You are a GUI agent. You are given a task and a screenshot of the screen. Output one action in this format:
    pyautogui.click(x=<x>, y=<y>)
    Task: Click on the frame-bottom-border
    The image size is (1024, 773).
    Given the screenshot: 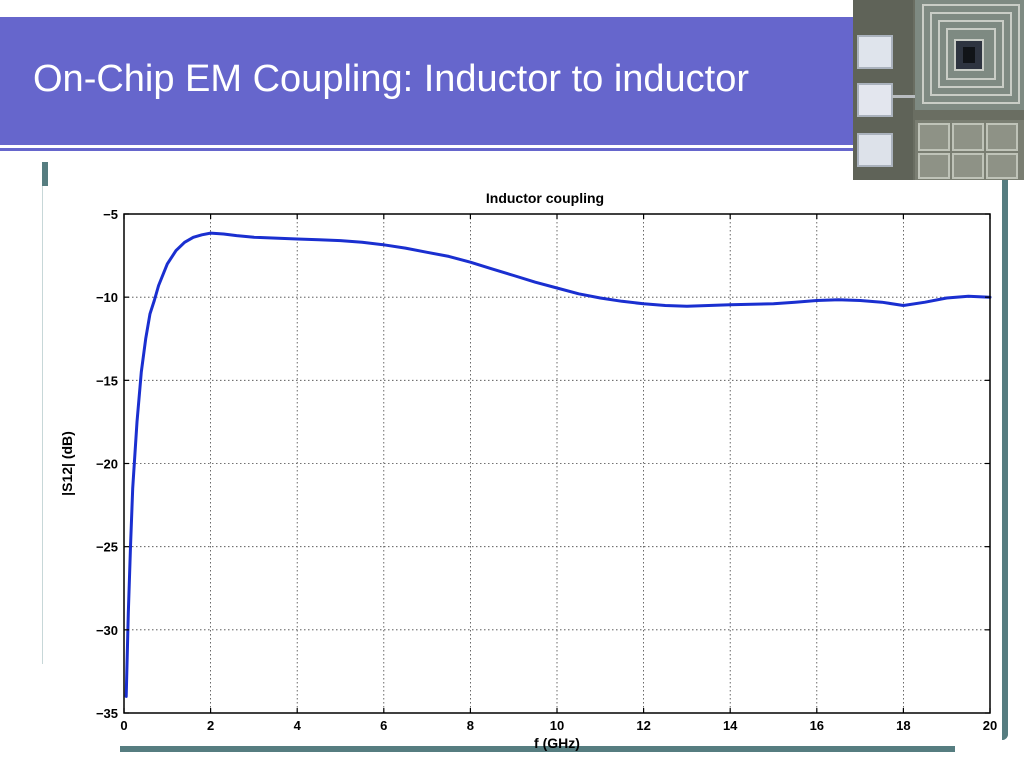 What is the action you would take?
    pyautogui.click(x=537, y=749)
    